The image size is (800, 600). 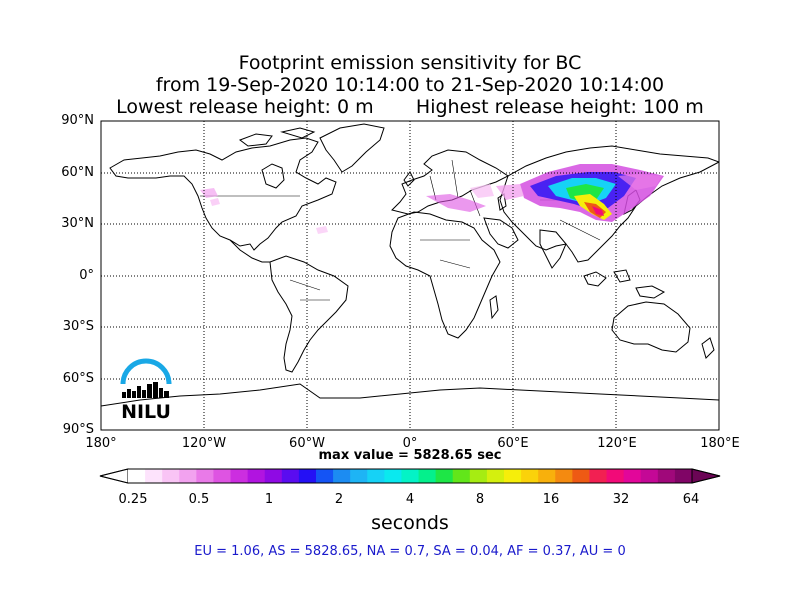 I want to click on logo-skyline, so click(x=145, y=390).